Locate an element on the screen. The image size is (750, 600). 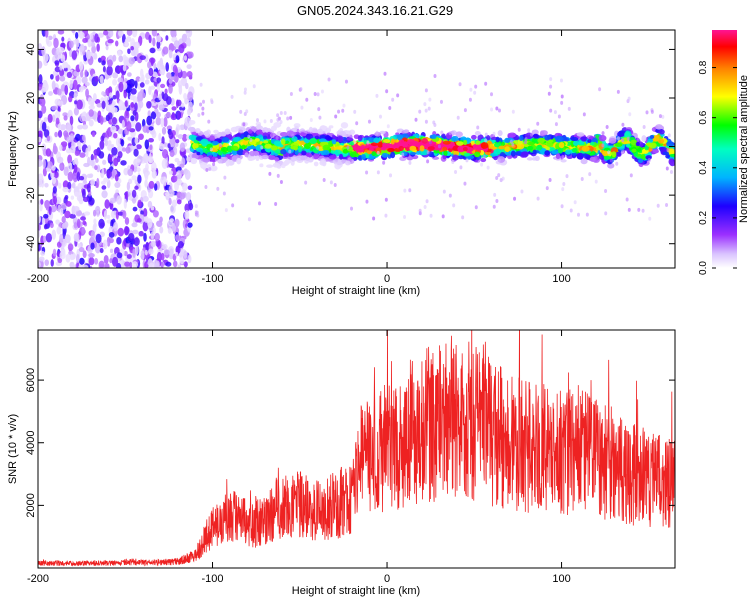
colorbar-gradient is located at coordinates (724, 149).